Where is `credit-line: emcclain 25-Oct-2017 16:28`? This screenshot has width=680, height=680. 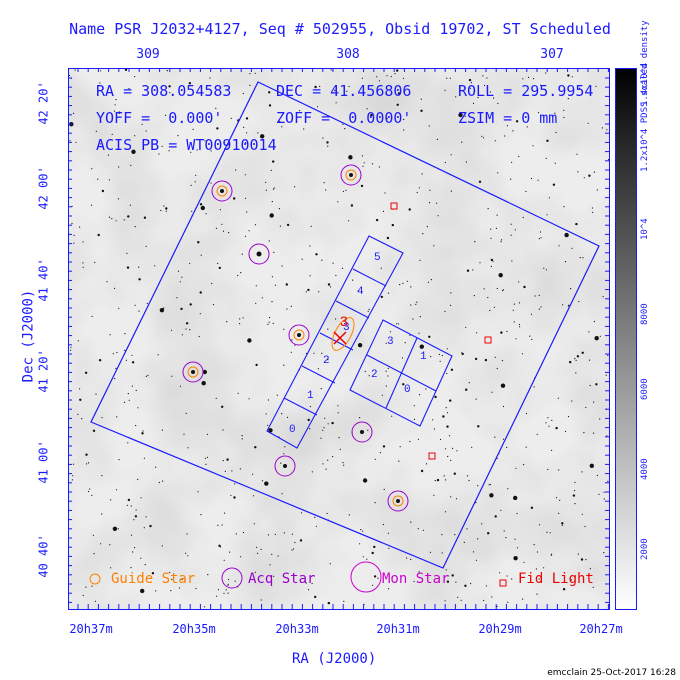
credit-line: emcclain 25-Oct-2017 16:28 is located at coordinates (611, 673).